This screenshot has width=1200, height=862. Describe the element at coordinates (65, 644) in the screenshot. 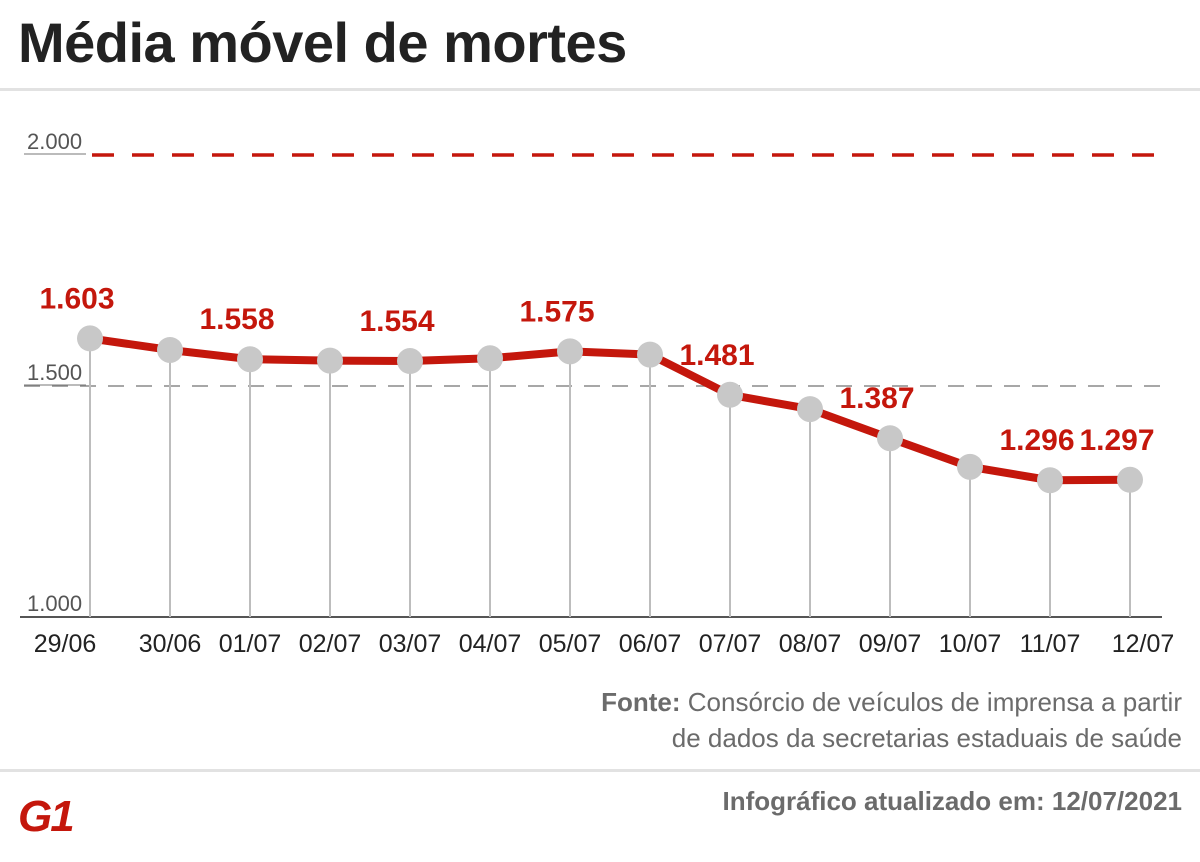

I see `x-tick-label-0: 29/06` at that location.